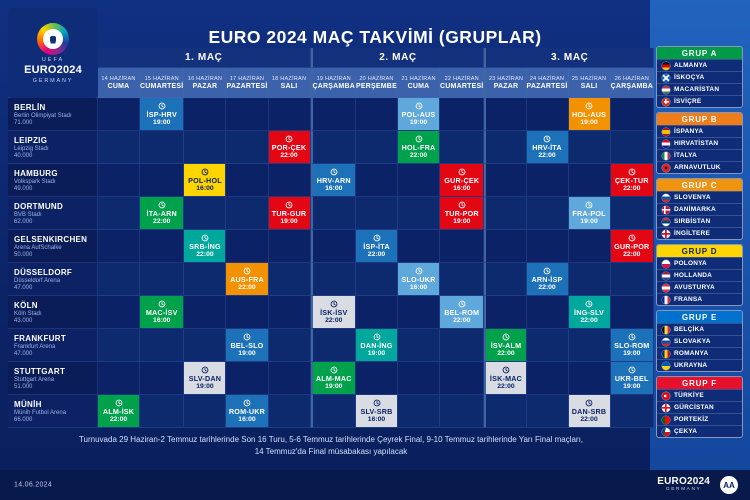  Describe the element at coordinates (36, 173) in the screenshot. I see `venue-city: HAMBURG` at that location.